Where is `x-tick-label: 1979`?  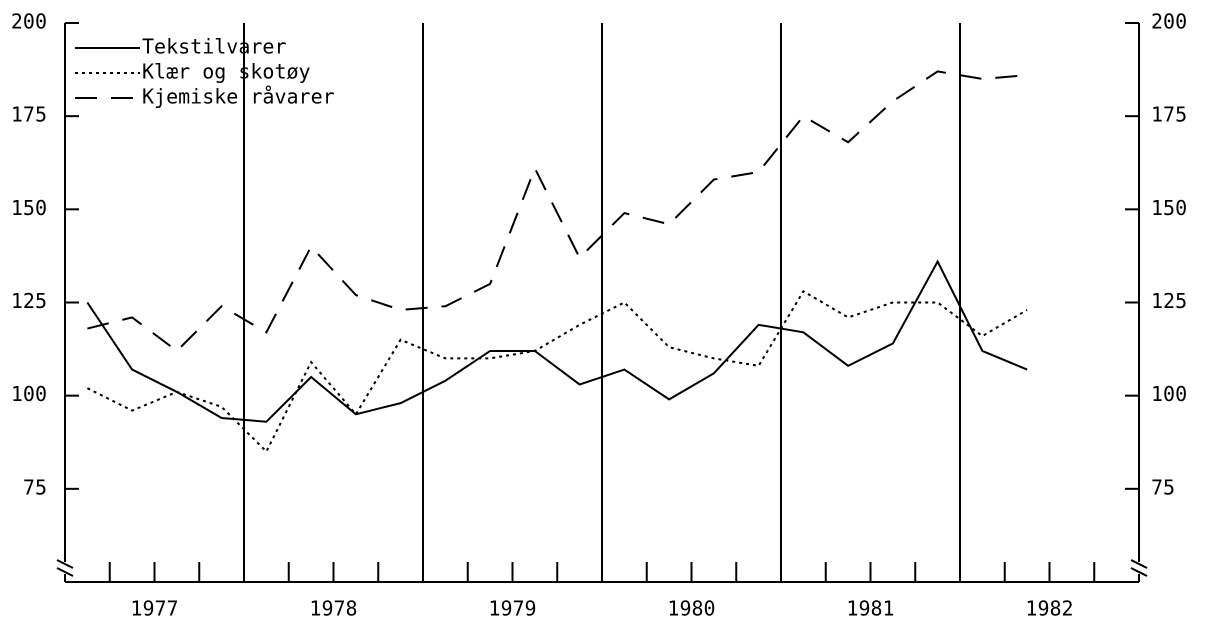
x-tick-label: 1979 is located at coordinates (512, 609).